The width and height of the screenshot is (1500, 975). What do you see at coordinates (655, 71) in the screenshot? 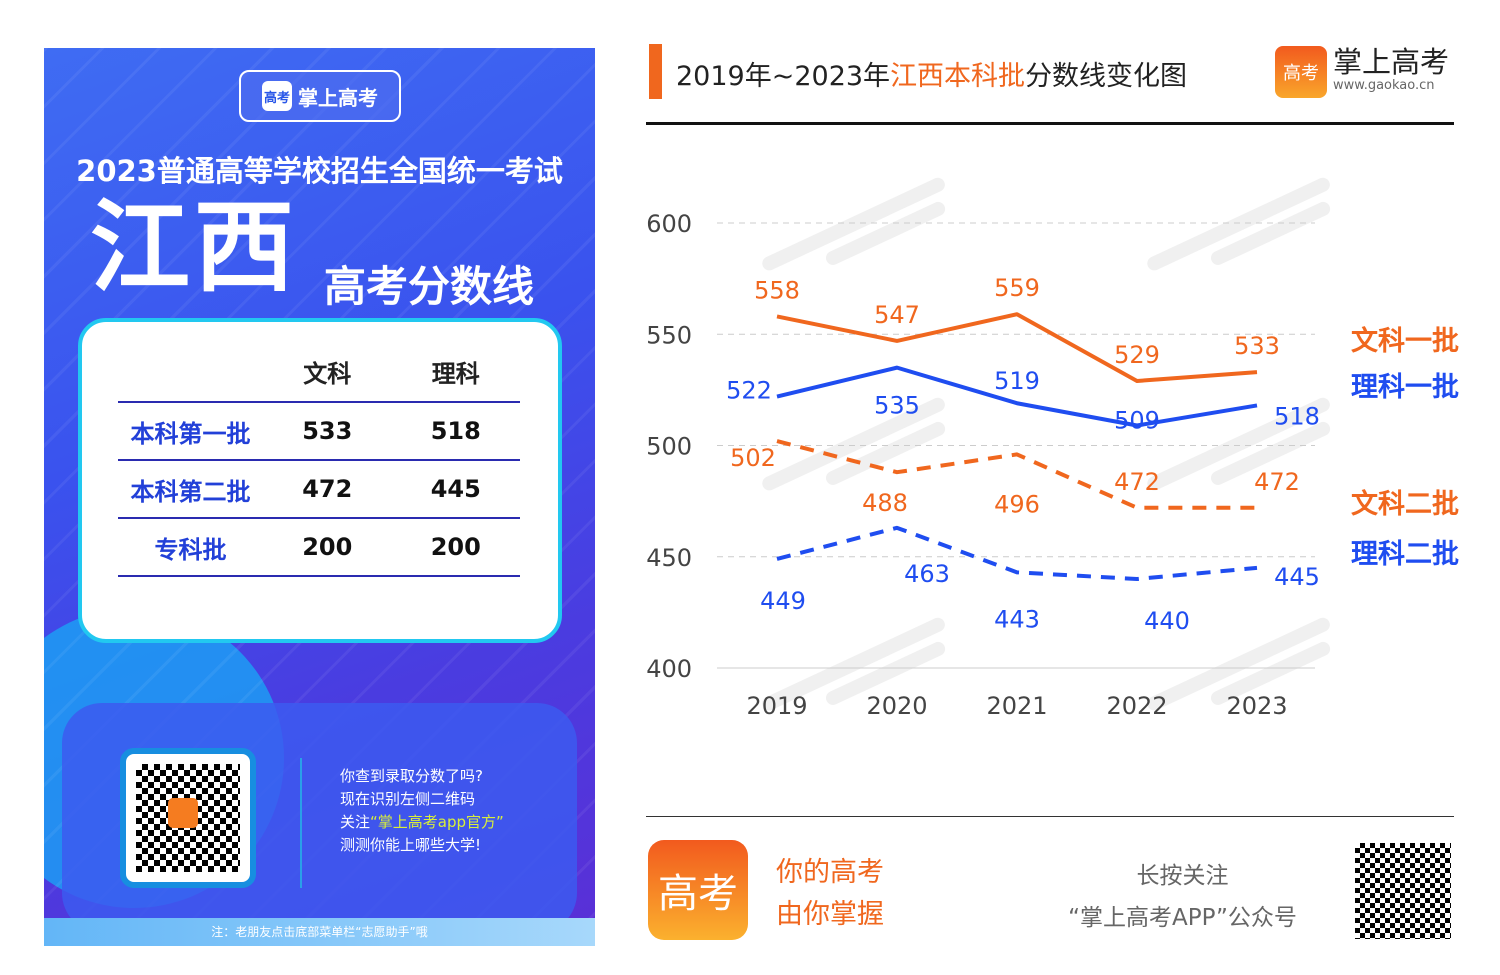
I see `title-accent` at bounding box center [655, 71].